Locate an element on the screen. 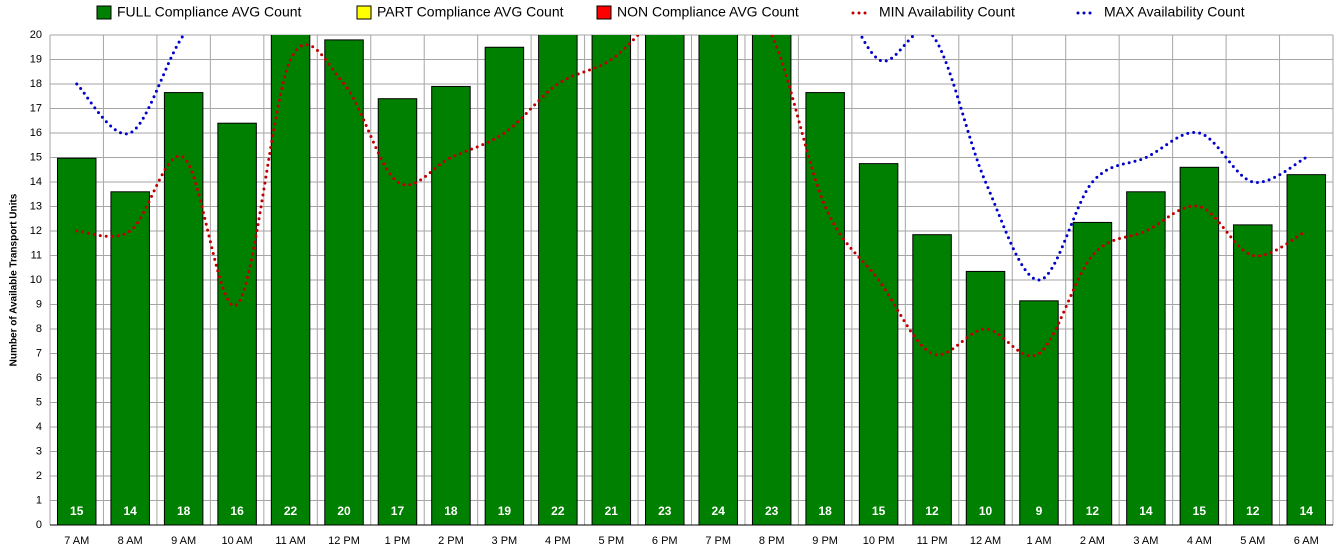  y-tick-label: 10 is located at coordinates (36, 280).